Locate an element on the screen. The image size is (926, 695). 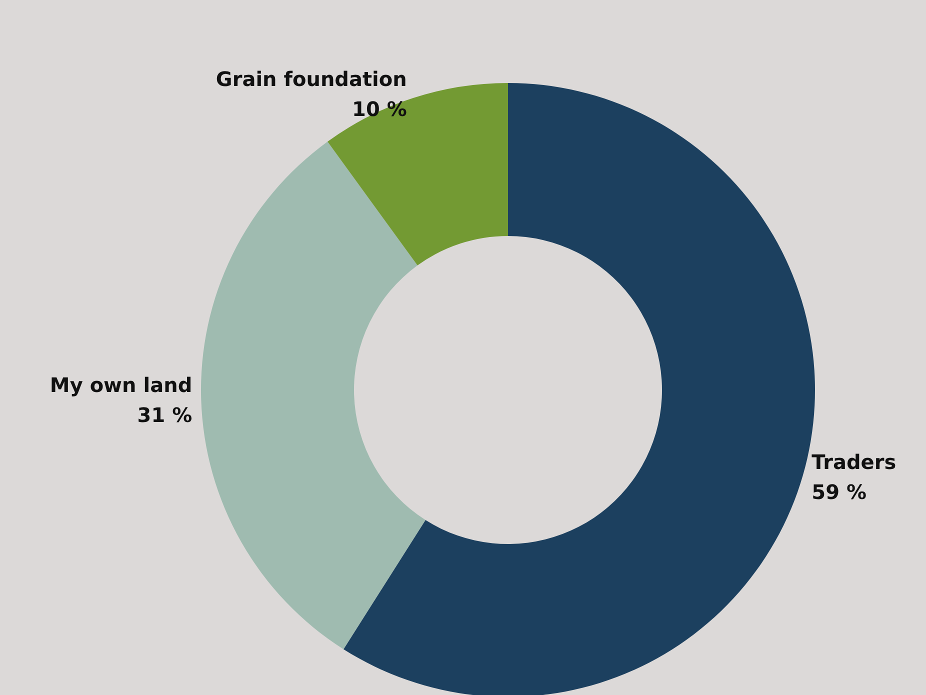
slice-label: Traders is located at coordinates (854, 462).